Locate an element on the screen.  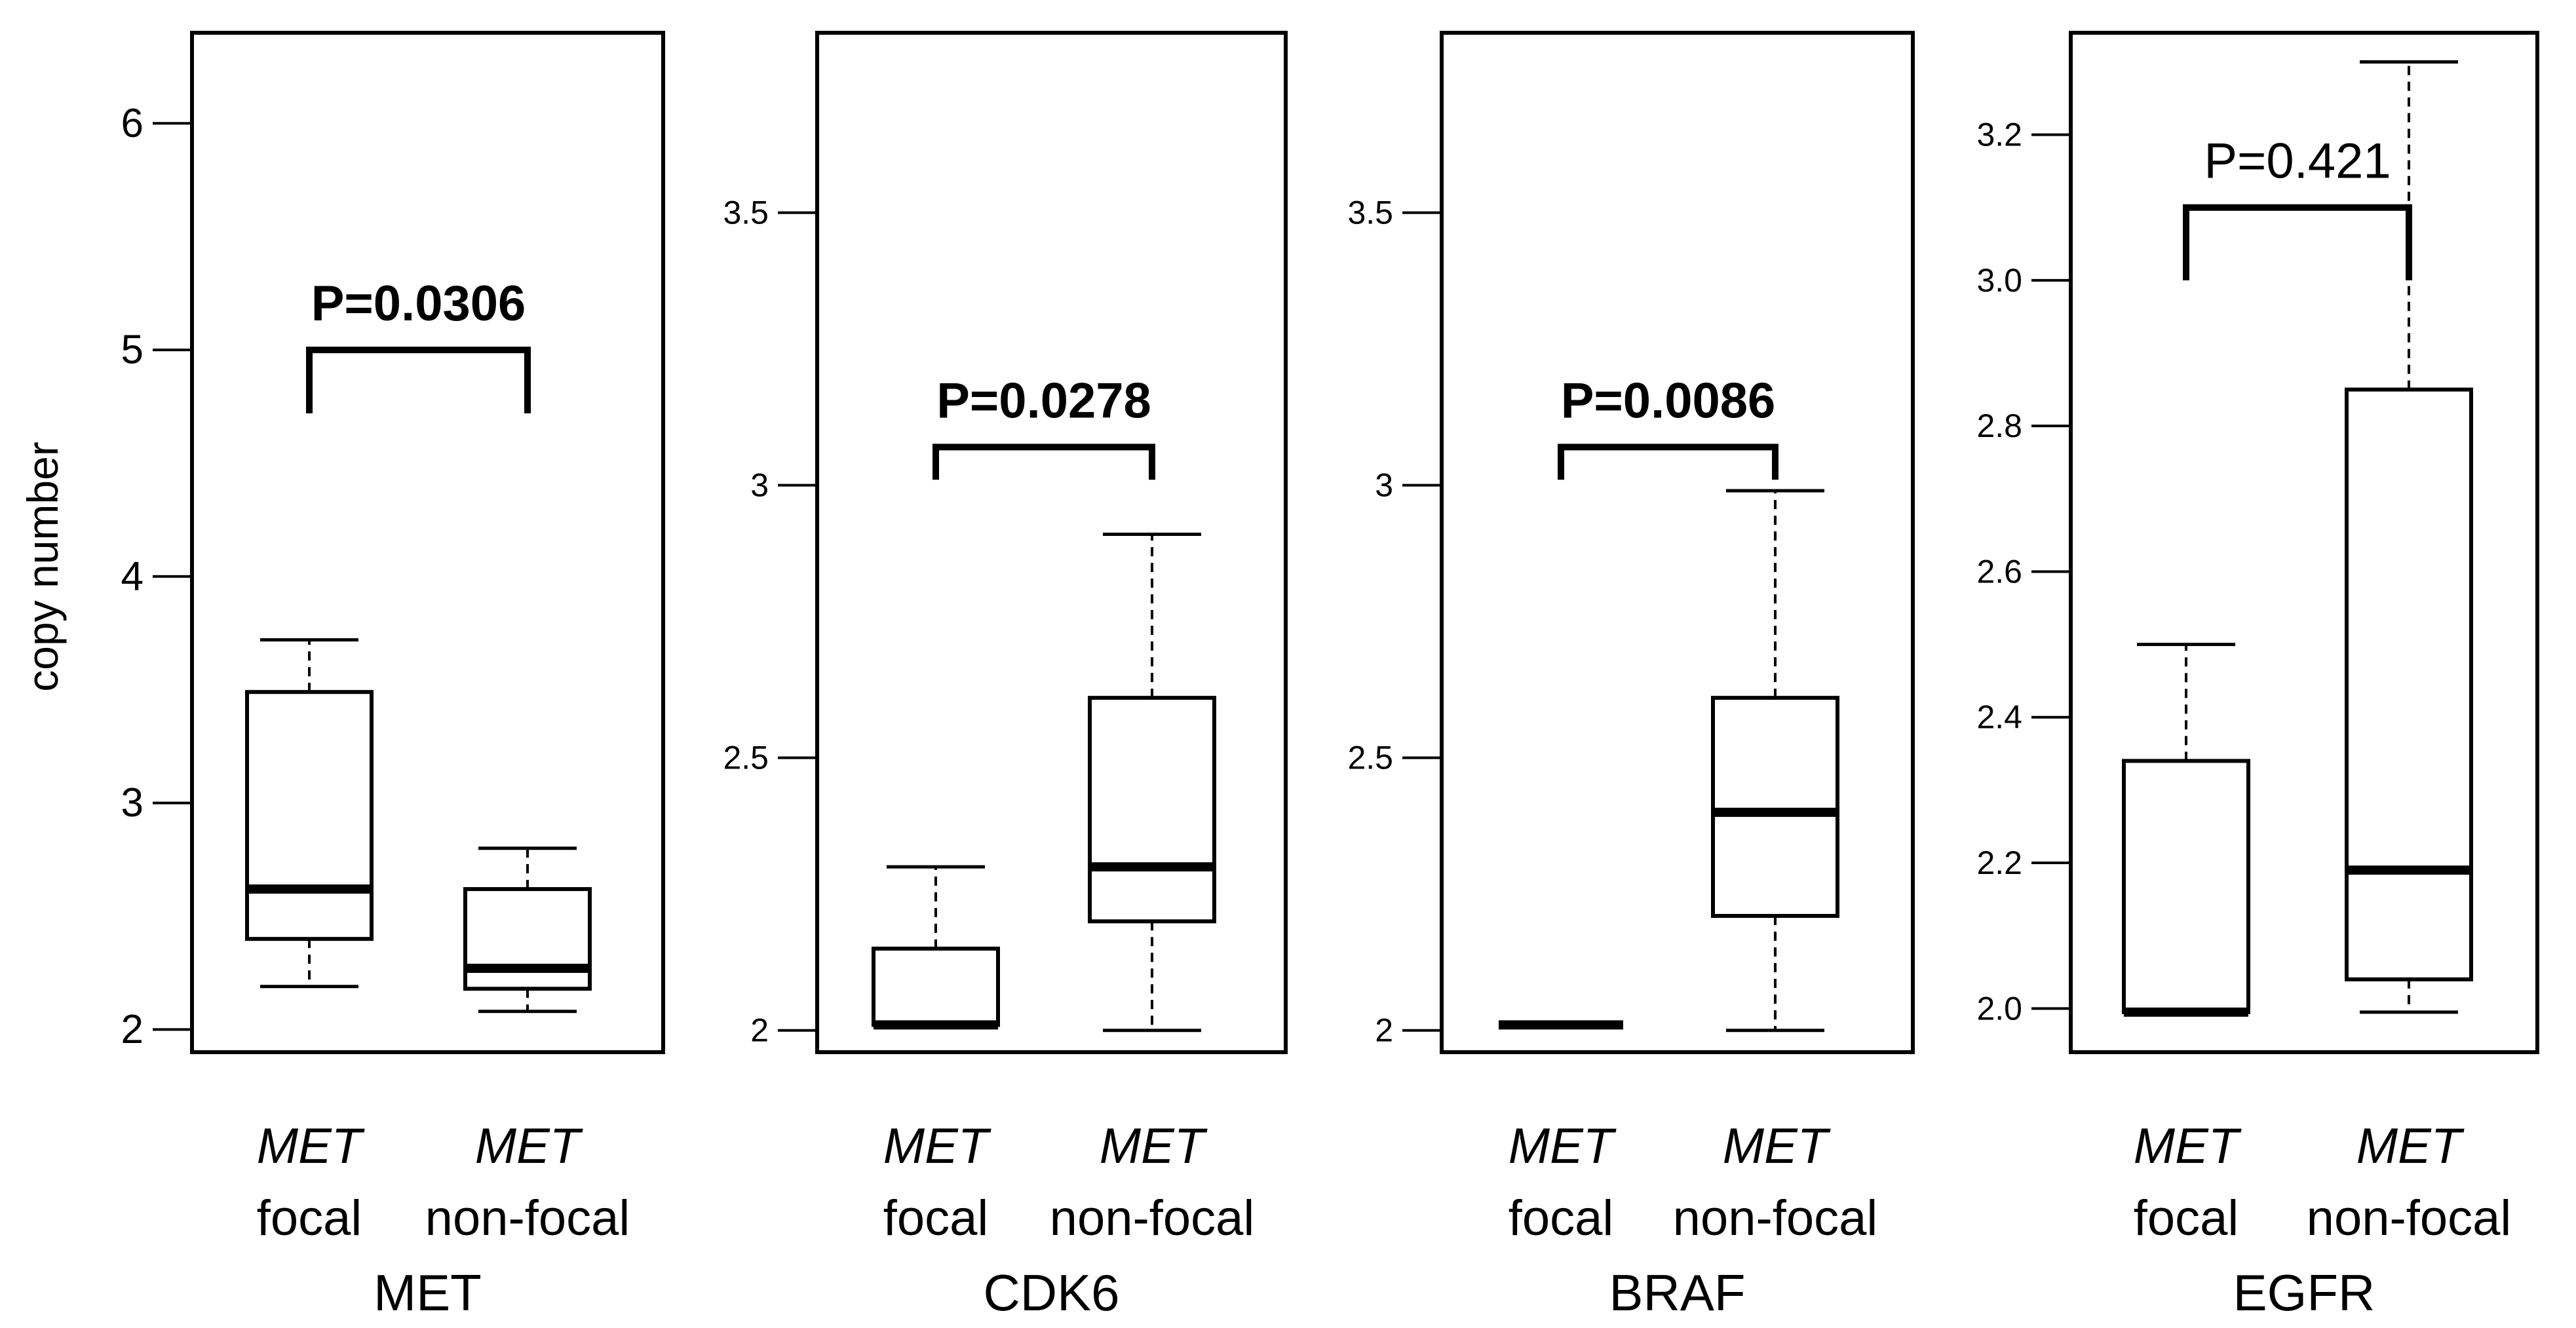
p-value-label: P=0.0306 is located at coordinates (418, 304).